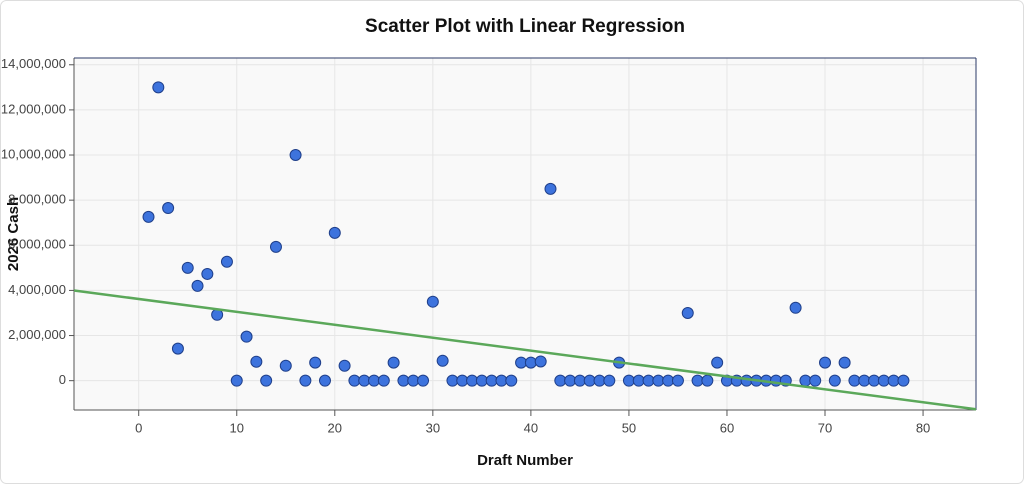 The width and height of the screenshot is (1024, 484). I want to click on x-tick-label: 50, so click(629, 427).